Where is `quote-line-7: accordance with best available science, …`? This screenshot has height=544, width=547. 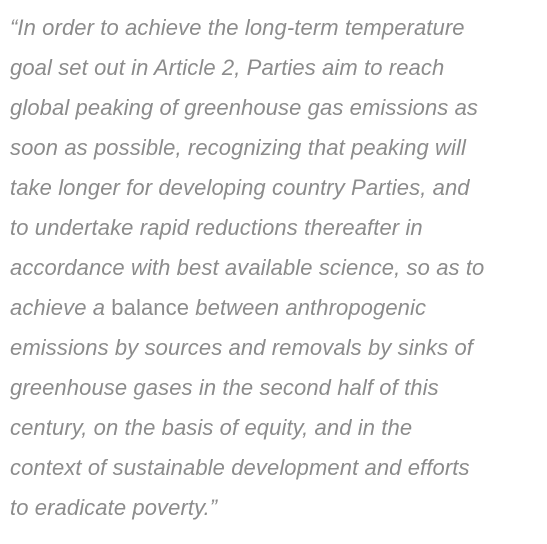
quote-line-7: accordance with best available science, … is located at coordinates (247, 267).